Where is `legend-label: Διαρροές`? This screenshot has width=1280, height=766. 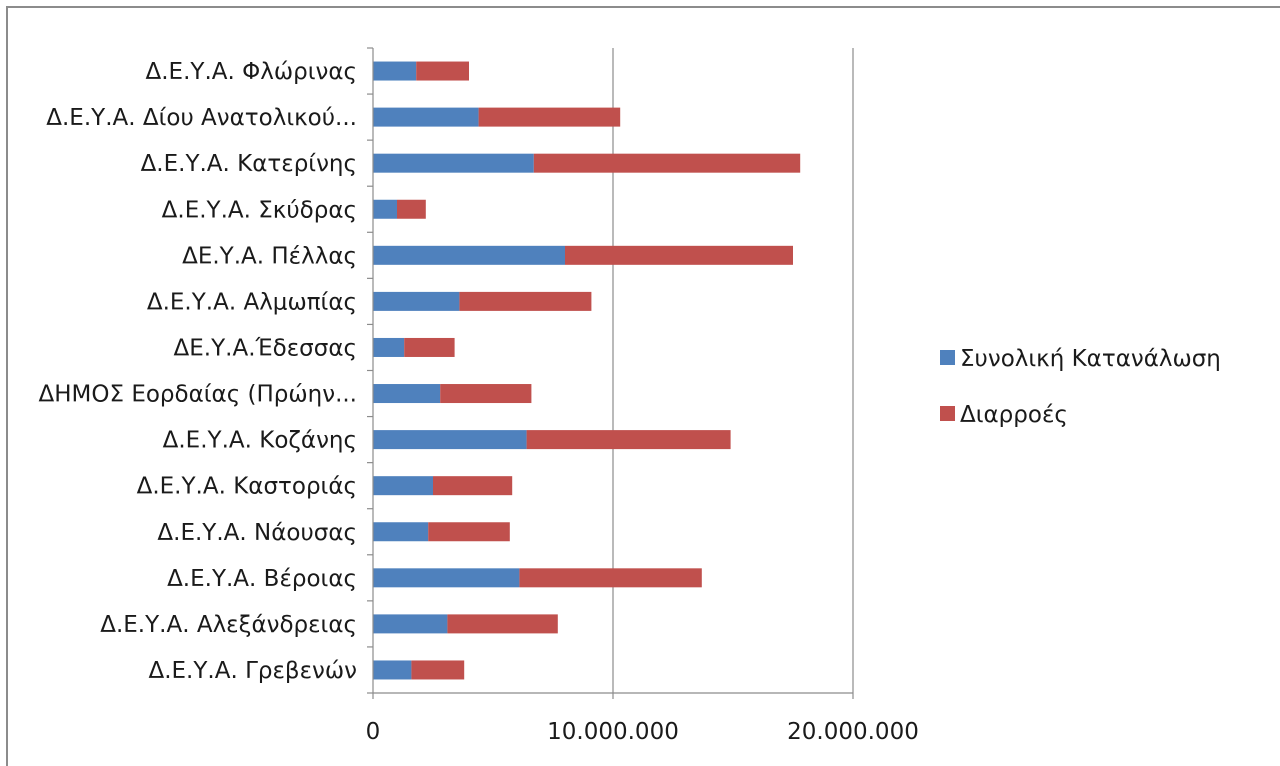 legend-label: Διαρροές is located at coordinates (1014, 415).